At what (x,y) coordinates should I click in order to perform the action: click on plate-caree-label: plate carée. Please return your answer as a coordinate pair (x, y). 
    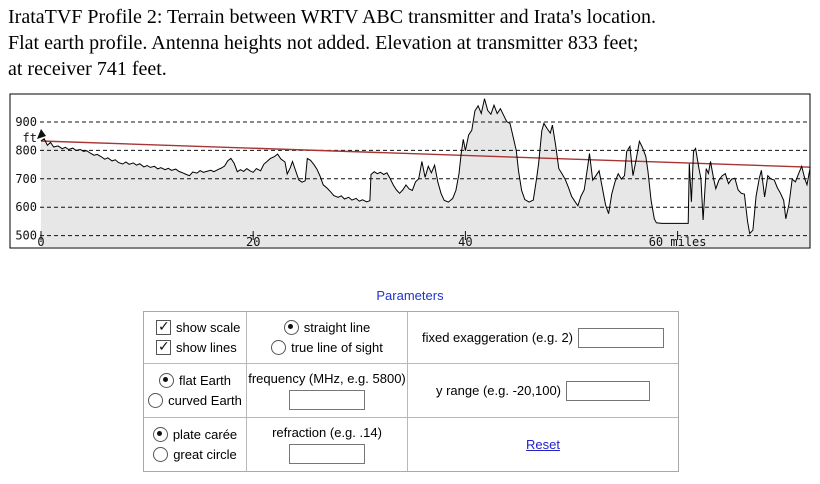
    Looking at the image, I should click on (205, 434).